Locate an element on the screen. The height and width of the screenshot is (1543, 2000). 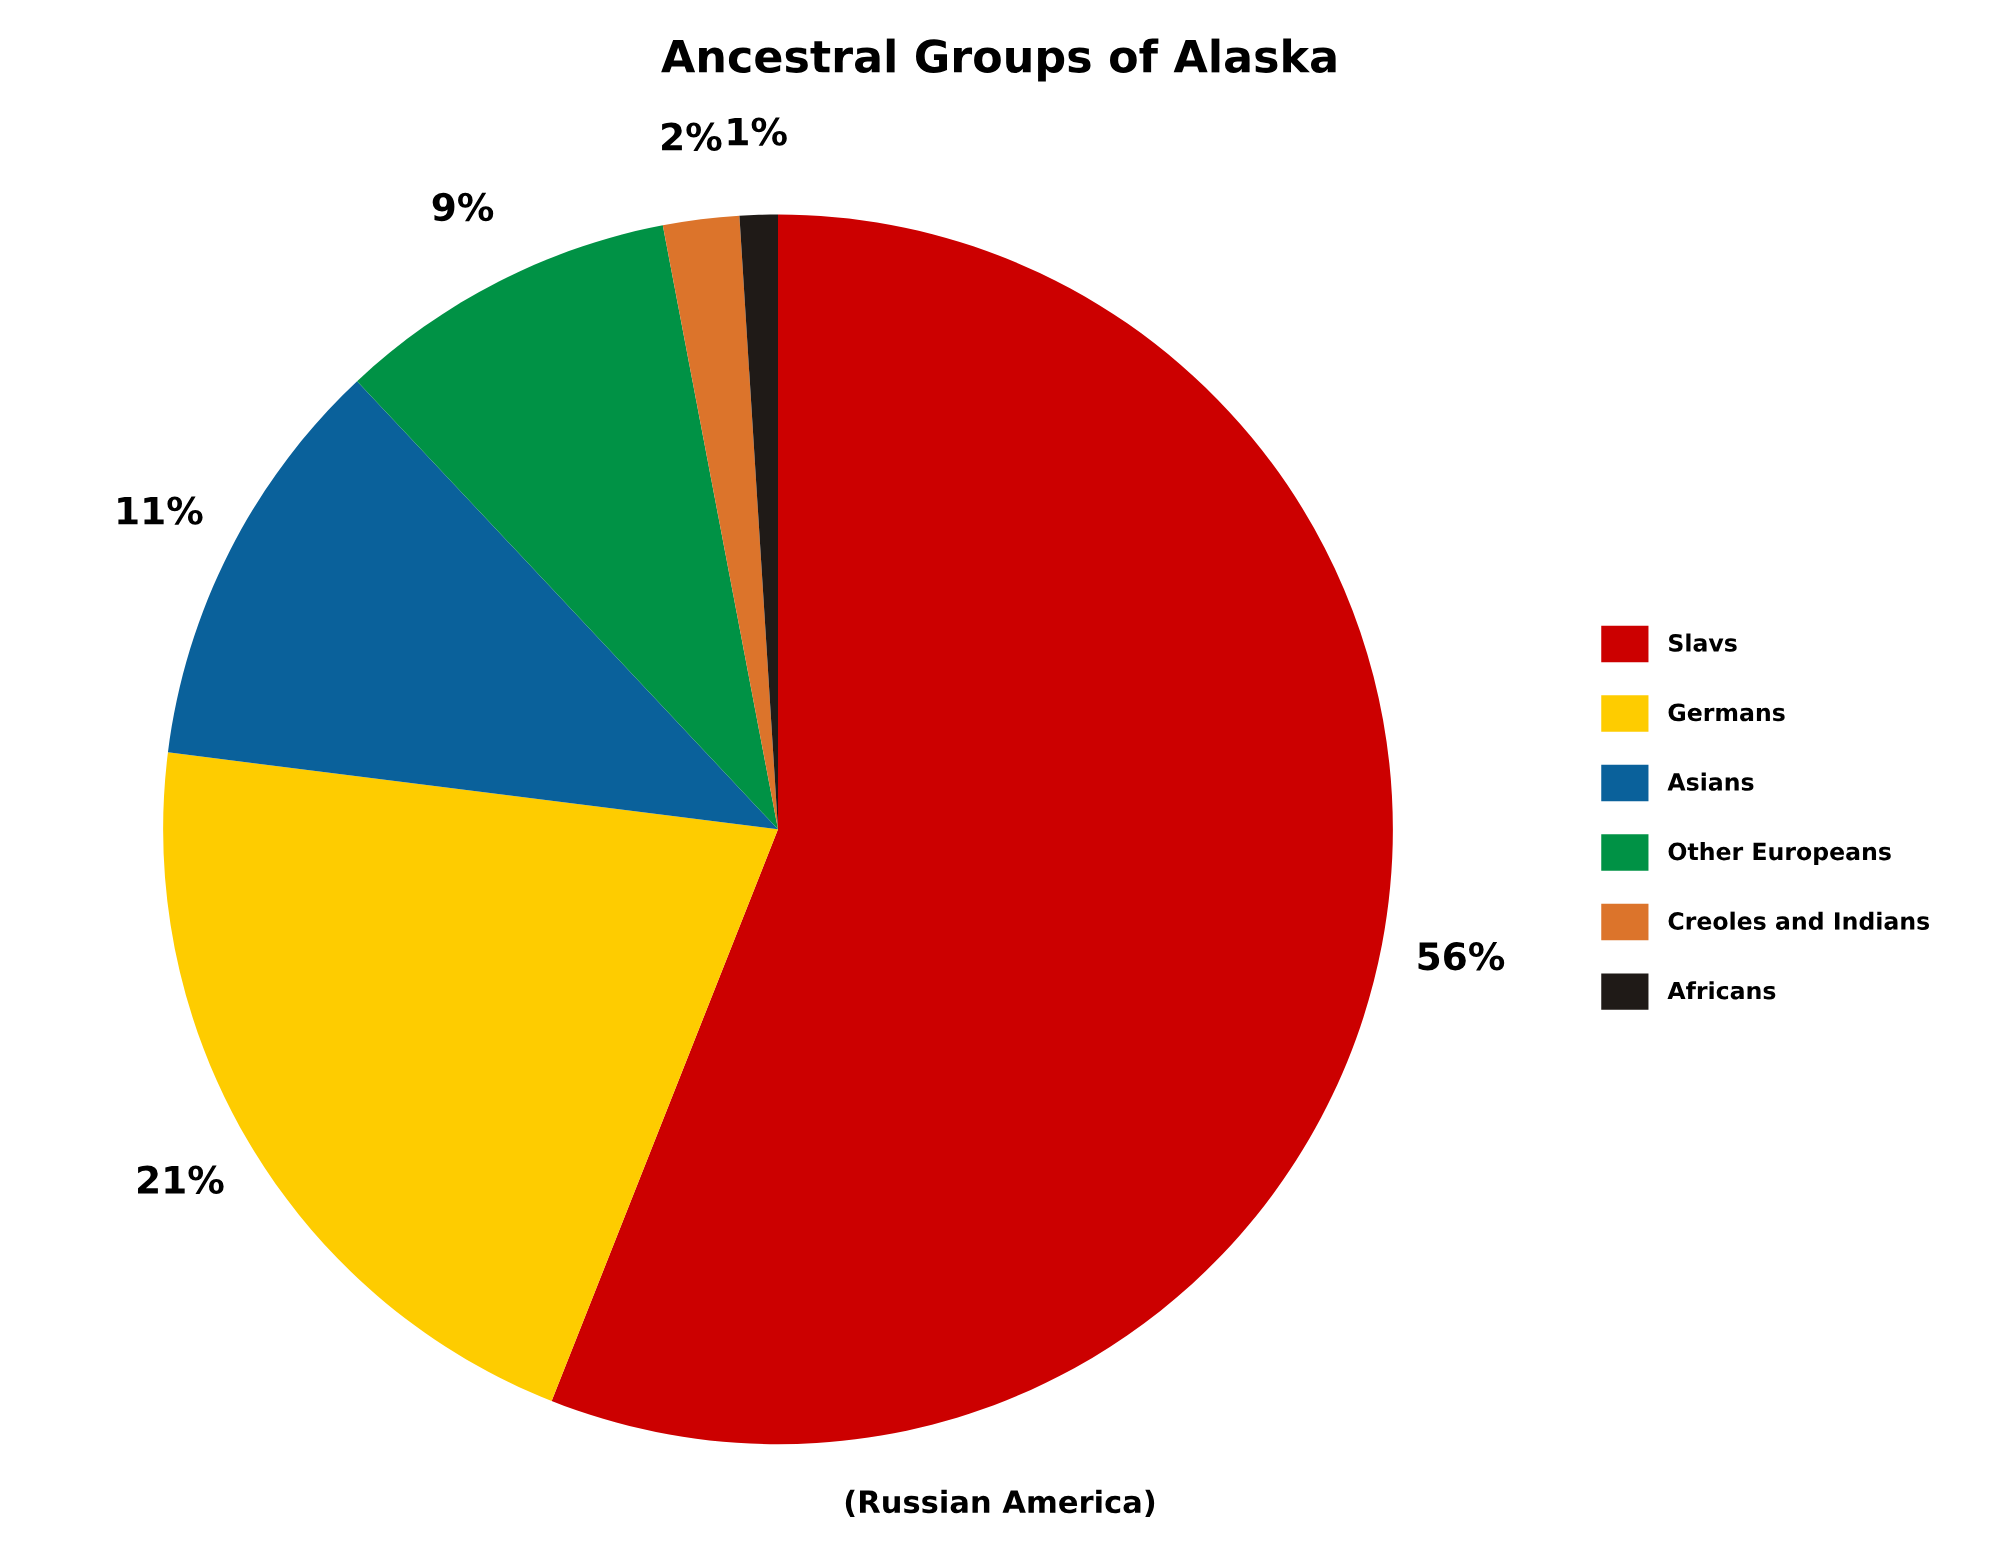
legend-label: Africans is located at coordinates (1721, 990).